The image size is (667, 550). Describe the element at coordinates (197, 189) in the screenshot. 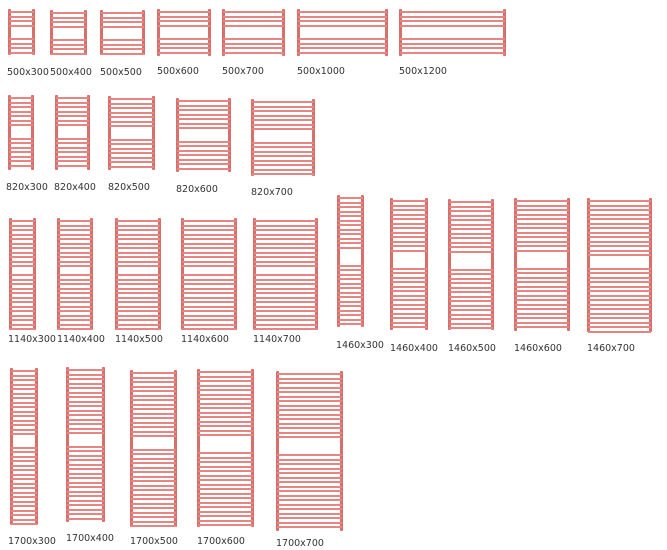

I see `size-label: 820x600` at that location.